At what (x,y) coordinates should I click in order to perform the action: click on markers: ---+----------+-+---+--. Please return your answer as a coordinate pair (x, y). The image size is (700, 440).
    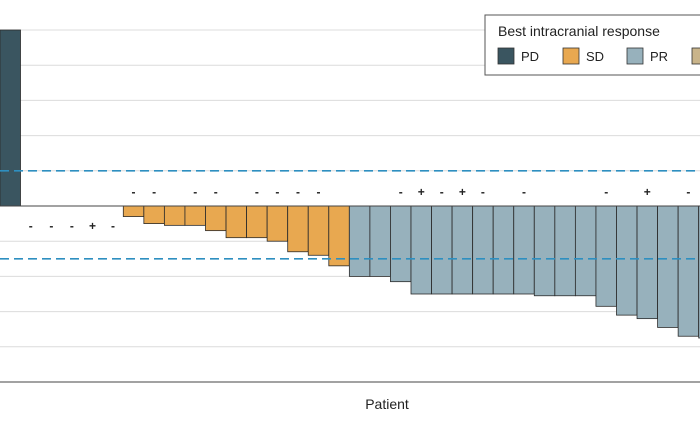
    Looking at the image, I should click on (360, 209).